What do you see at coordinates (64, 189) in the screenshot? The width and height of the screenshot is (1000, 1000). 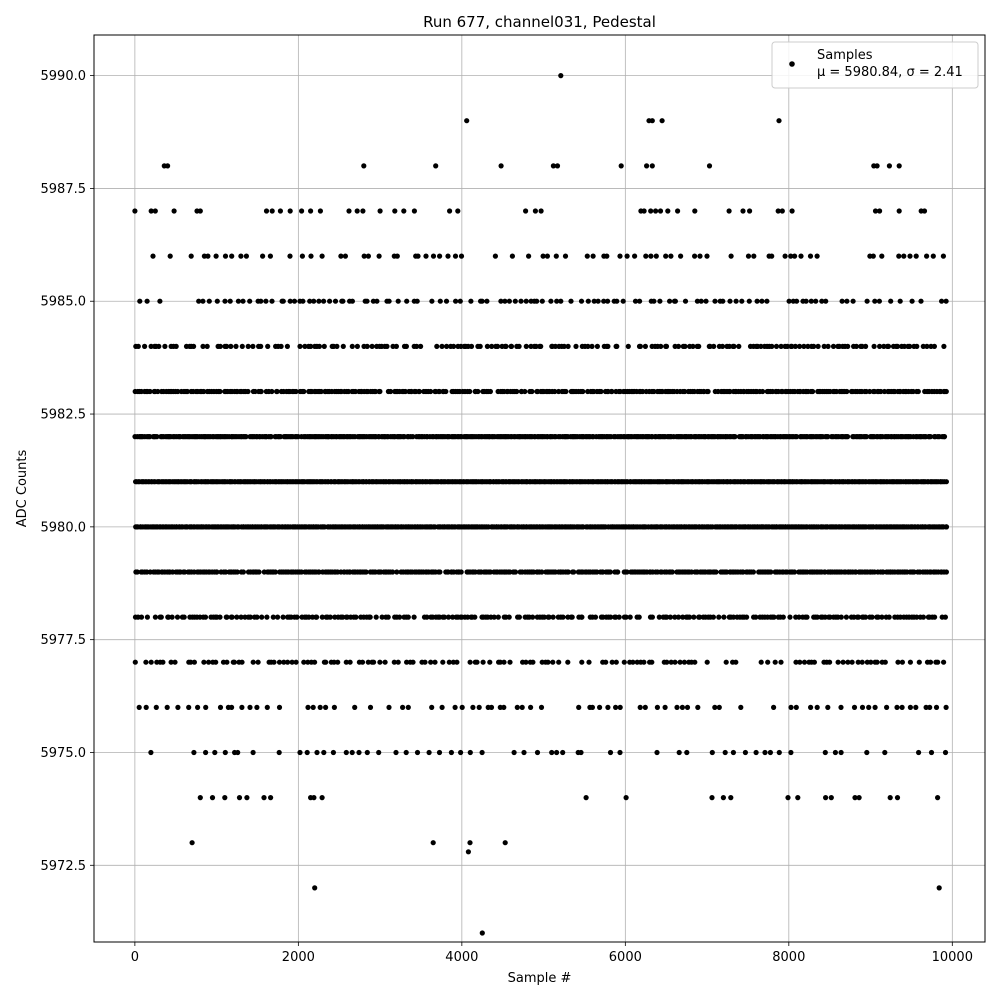 I see `y-tick-label: 5987.5` at bounding box center [64, 189].